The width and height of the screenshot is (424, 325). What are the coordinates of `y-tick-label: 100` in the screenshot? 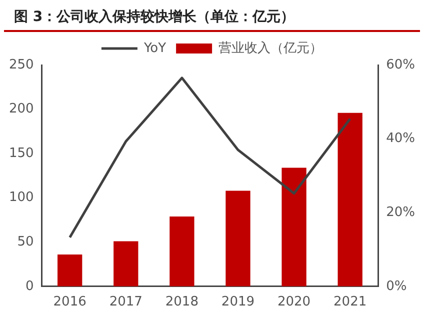 It's located at (21, 198).